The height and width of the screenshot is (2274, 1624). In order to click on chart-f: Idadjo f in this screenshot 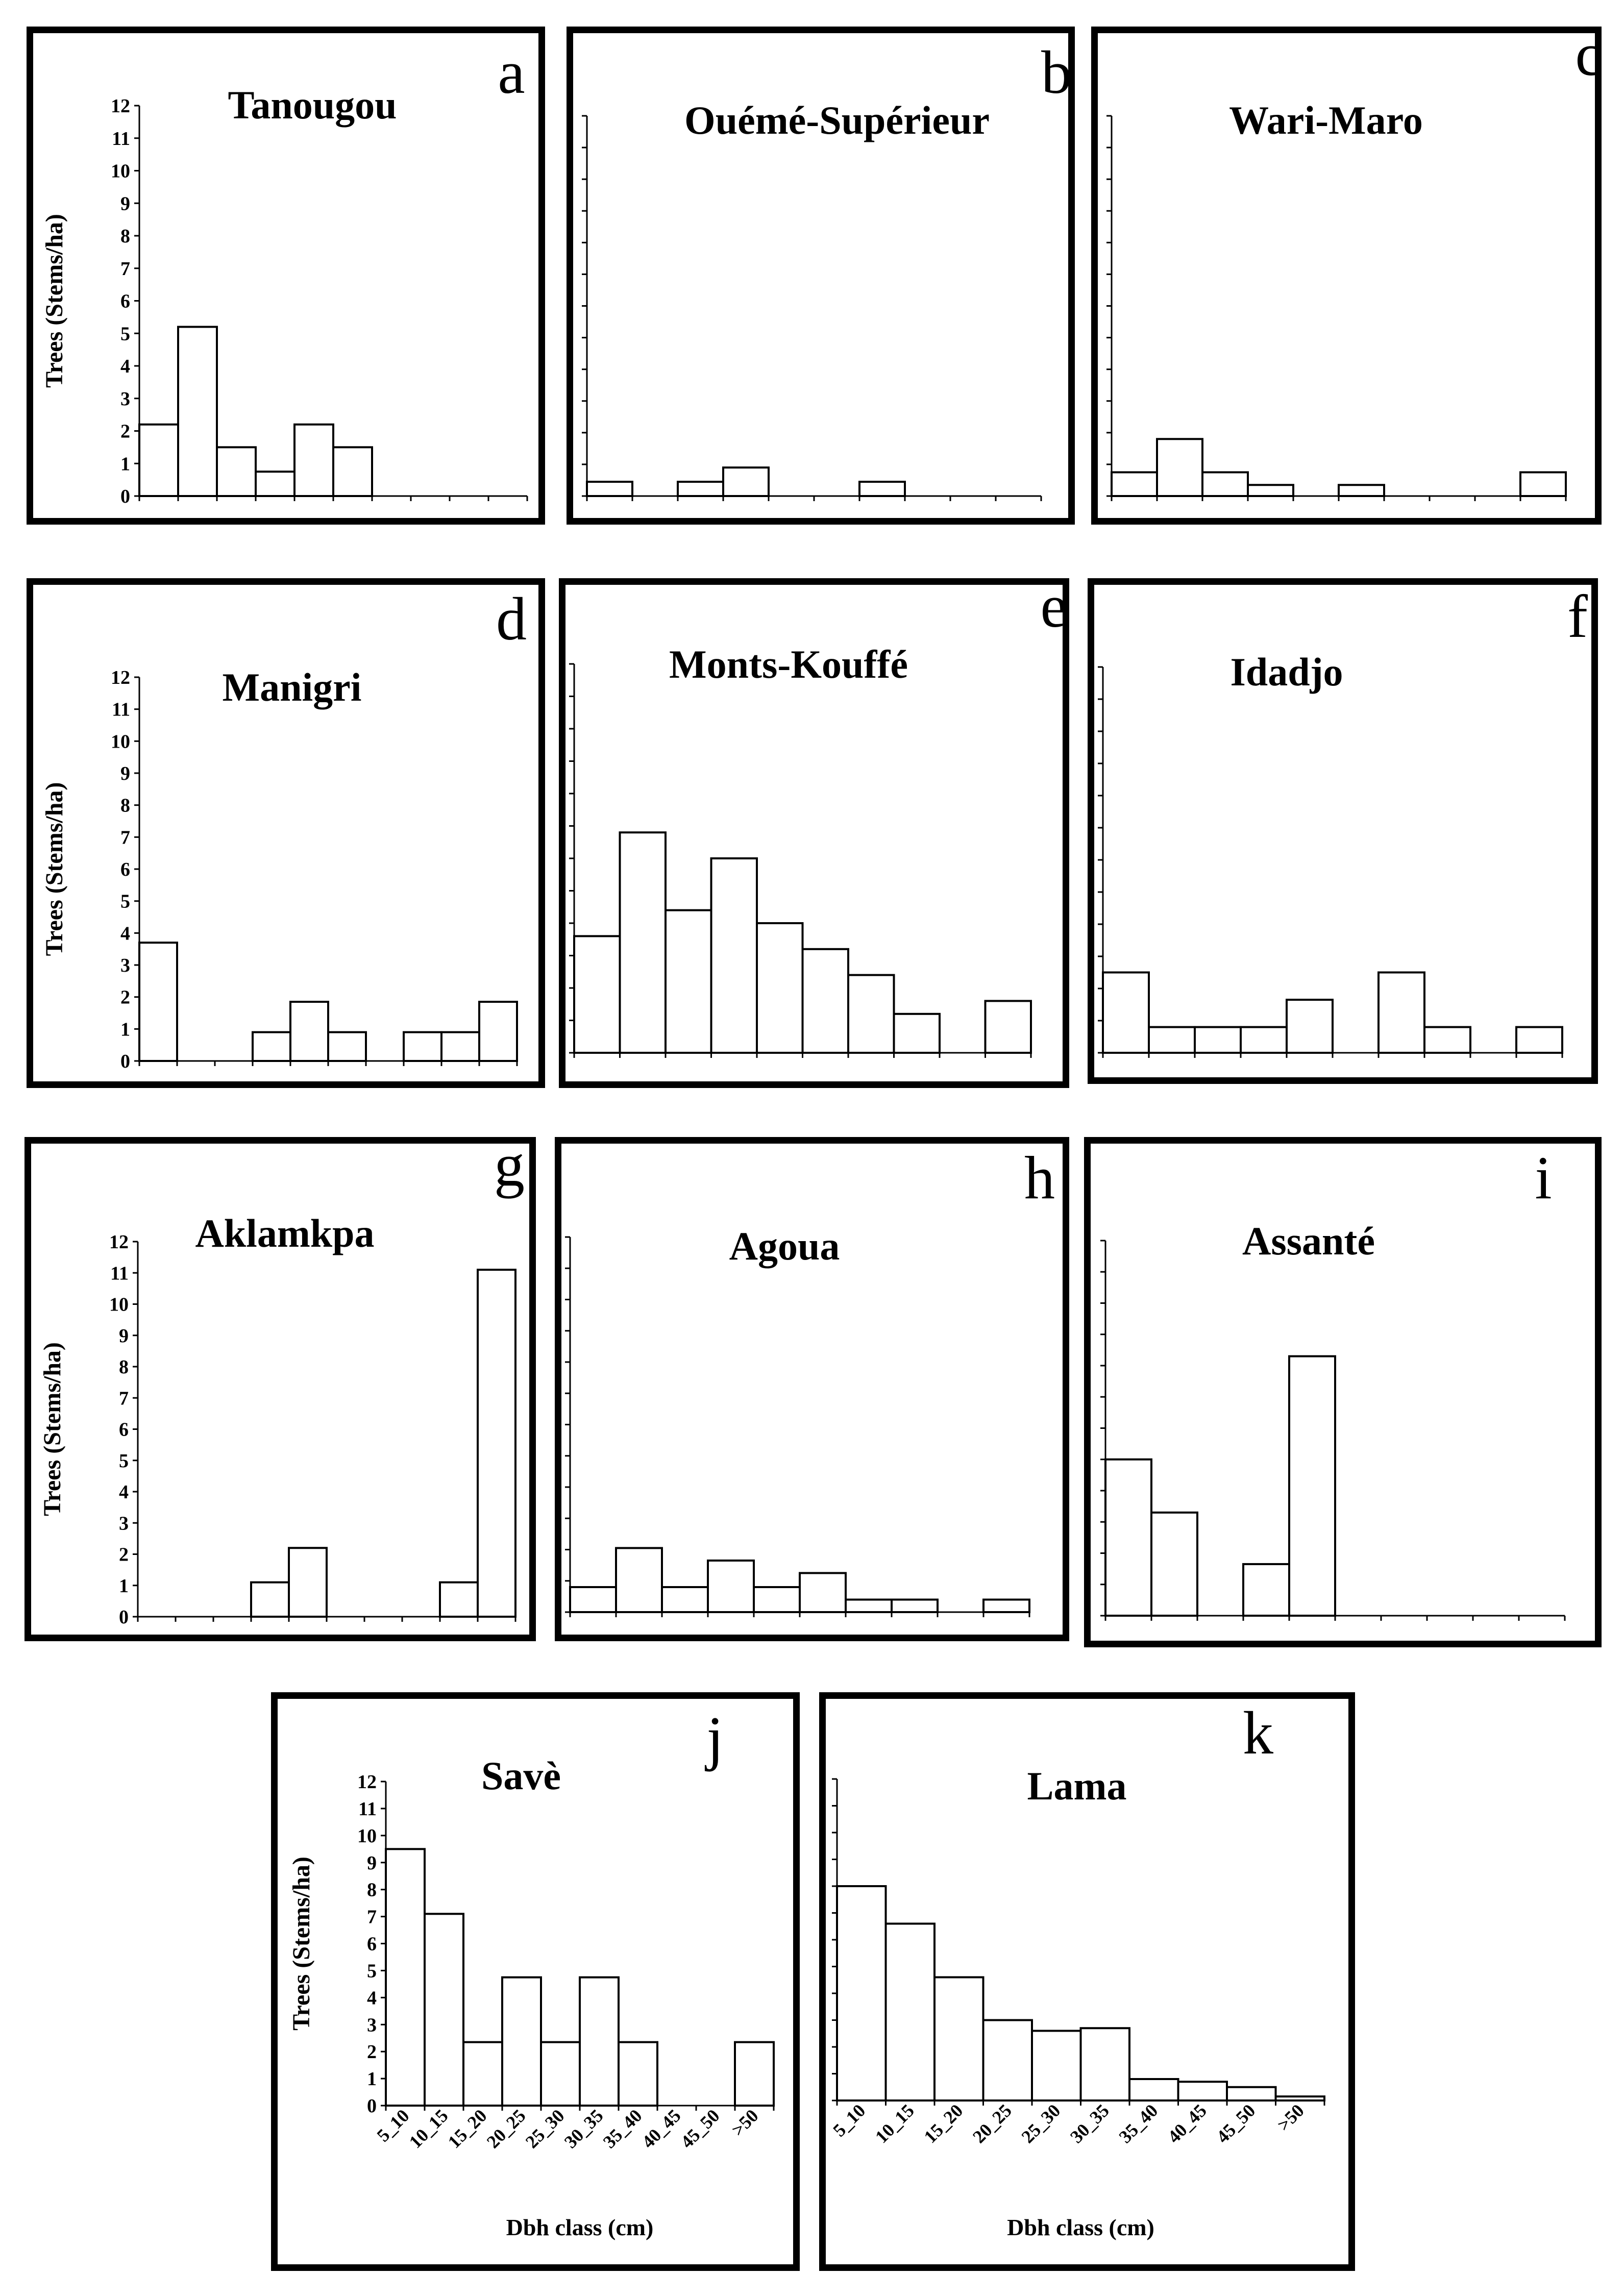, I will do `click(1343, 821)`.